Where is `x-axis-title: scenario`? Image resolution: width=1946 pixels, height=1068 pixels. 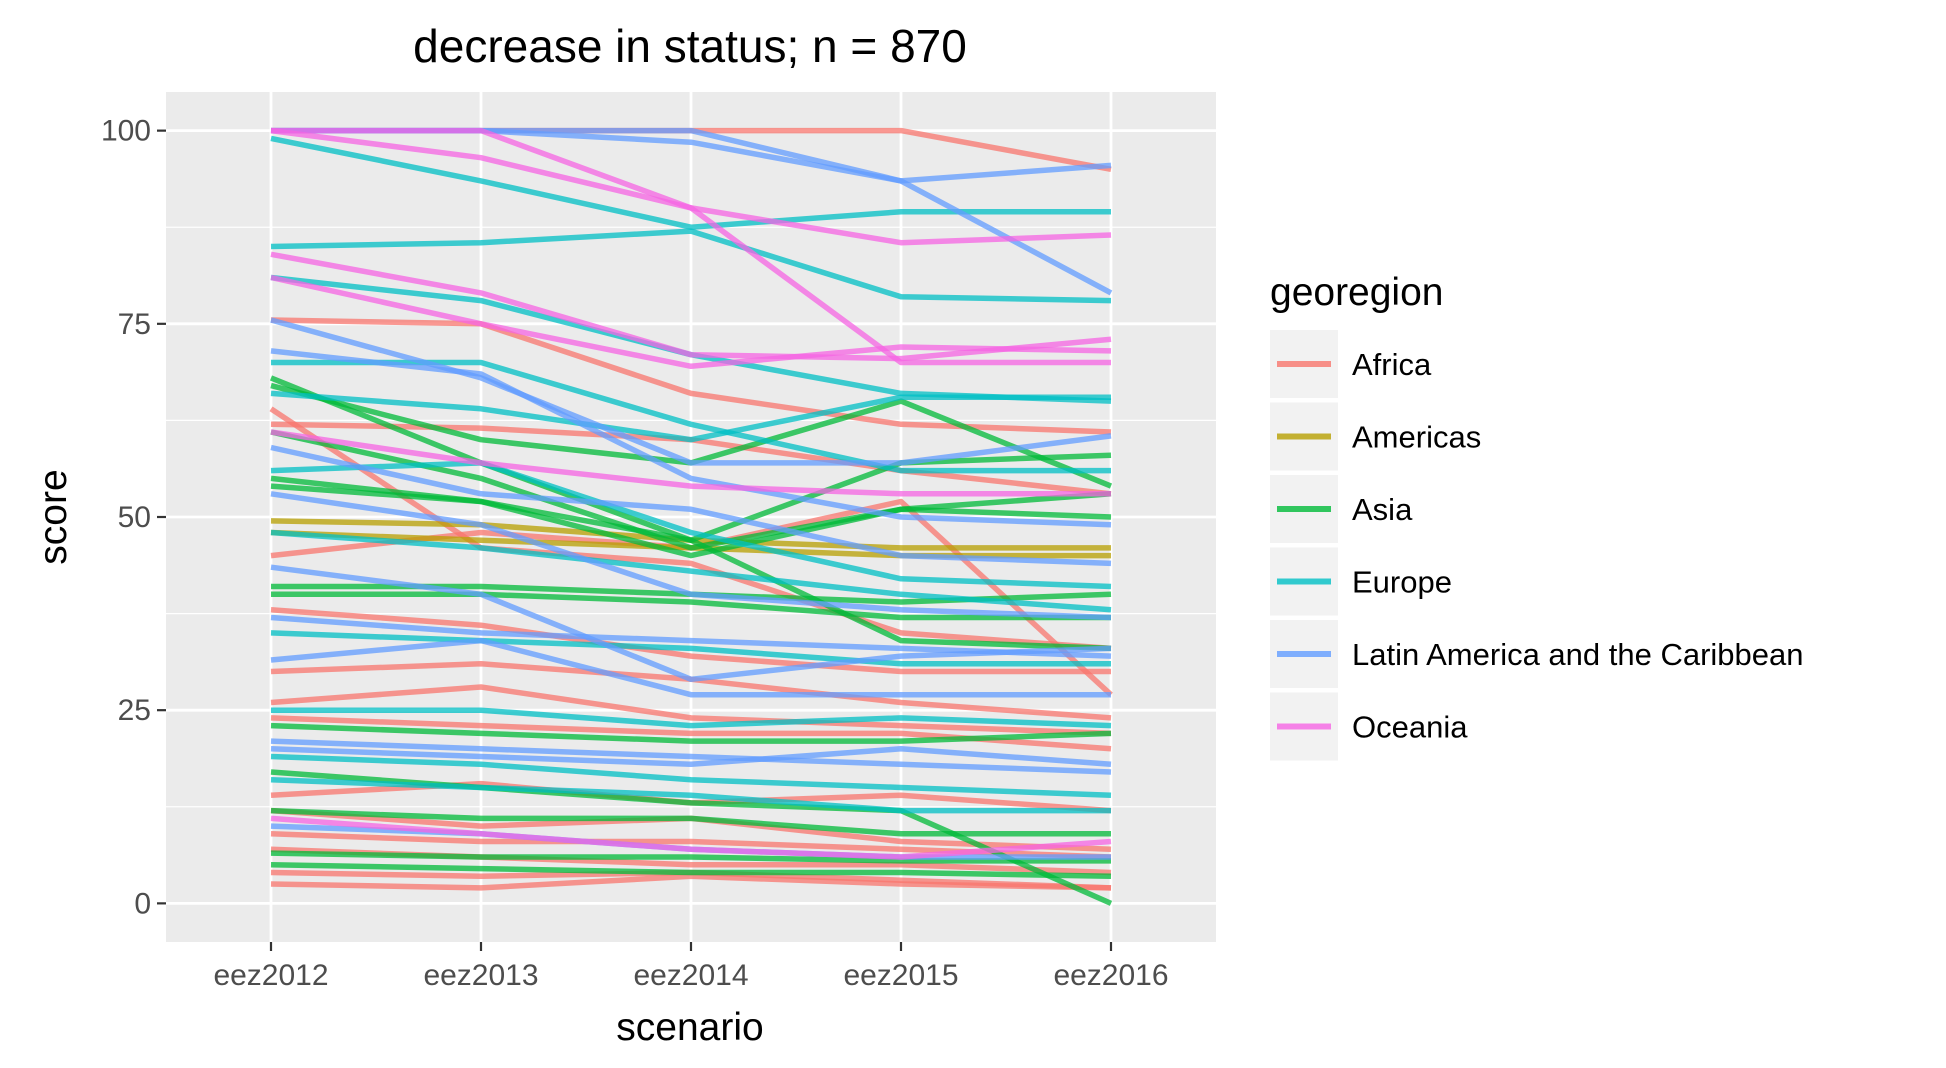 x-axis-title: scenario is located at coordinates (689, 1027).